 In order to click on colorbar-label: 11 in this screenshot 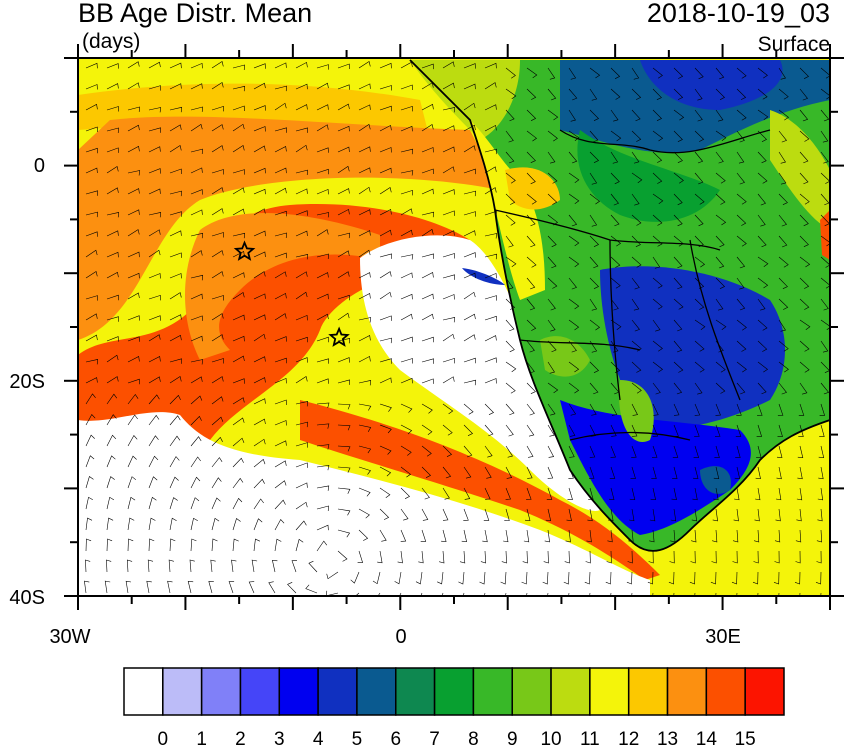, I will do `click(590, 739)`.